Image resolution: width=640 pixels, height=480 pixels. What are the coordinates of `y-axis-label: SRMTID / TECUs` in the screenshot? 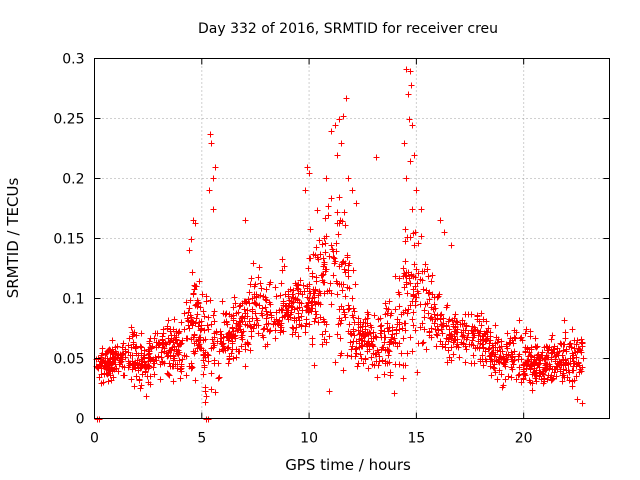 It's located at (13, 238).